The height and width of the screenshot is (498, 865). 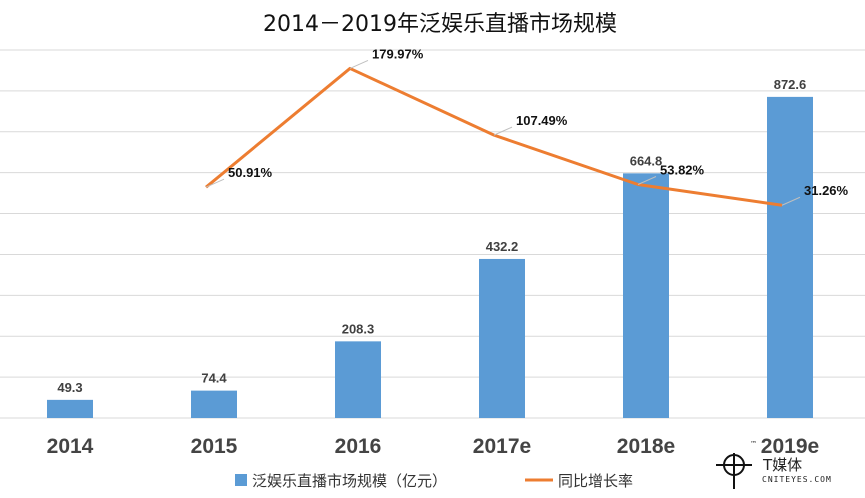 I want to click on x-tick-2019e: 2019e, so click(x=790, y=446).